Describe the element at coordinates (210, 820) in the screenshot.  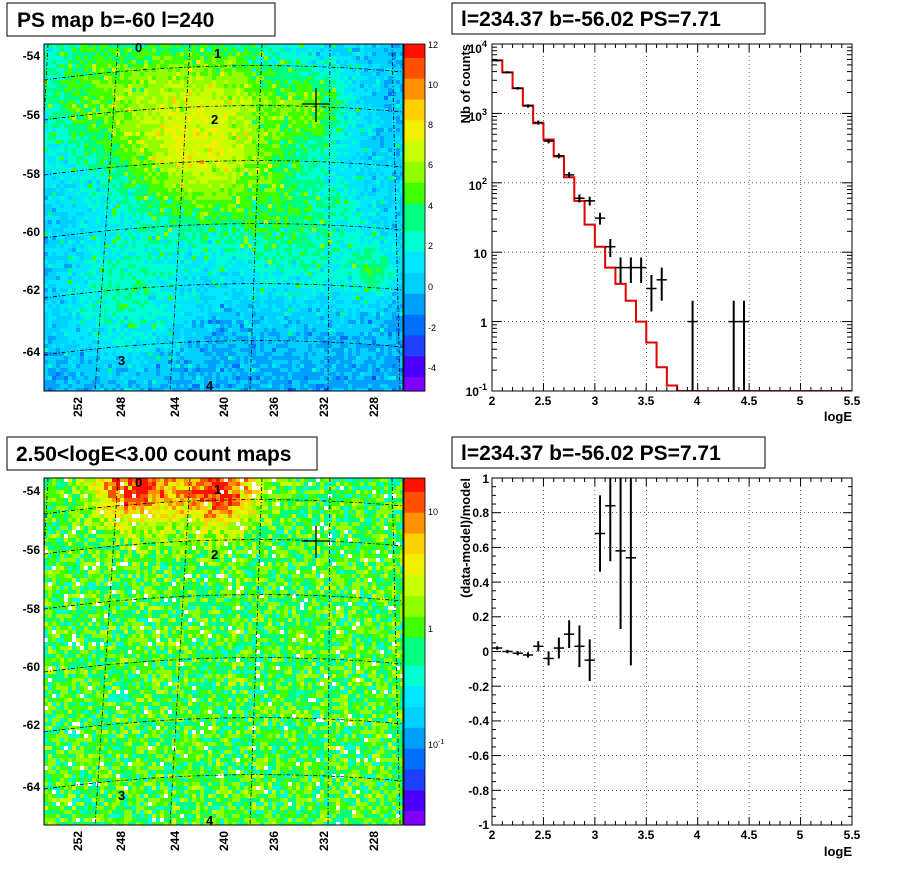
I see `count-map-source-label: 4` at that location.